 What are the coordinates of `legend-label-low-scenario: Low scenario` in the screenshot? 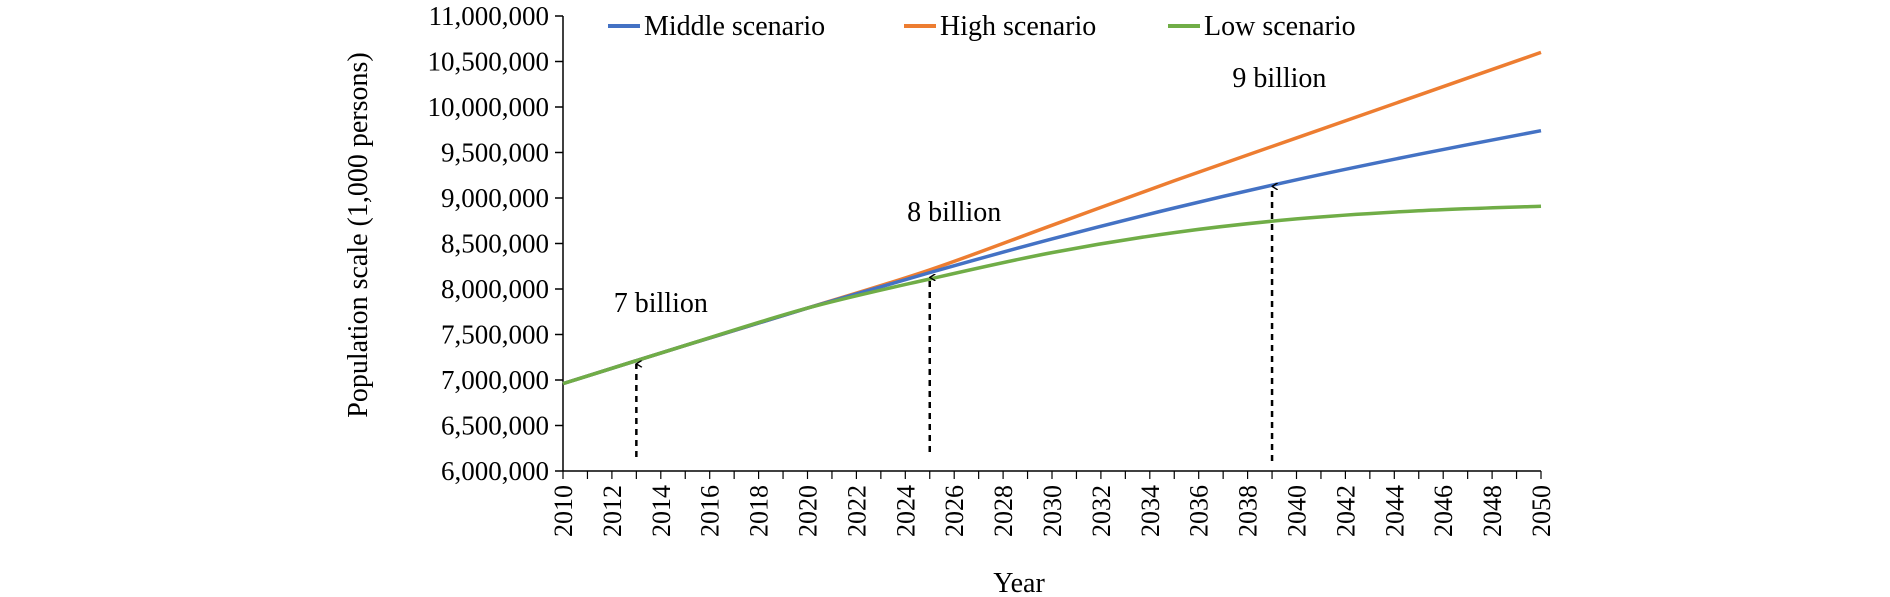 It's located at (1280, 26).